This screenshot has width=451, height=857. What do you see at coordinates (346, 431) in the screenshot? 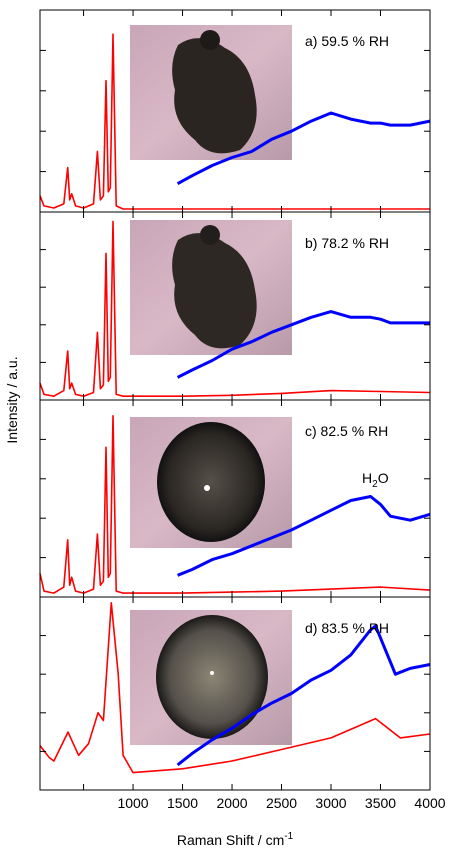
I see `panel-label: c) 82.5 % RH` at bounding box center [346, 431].